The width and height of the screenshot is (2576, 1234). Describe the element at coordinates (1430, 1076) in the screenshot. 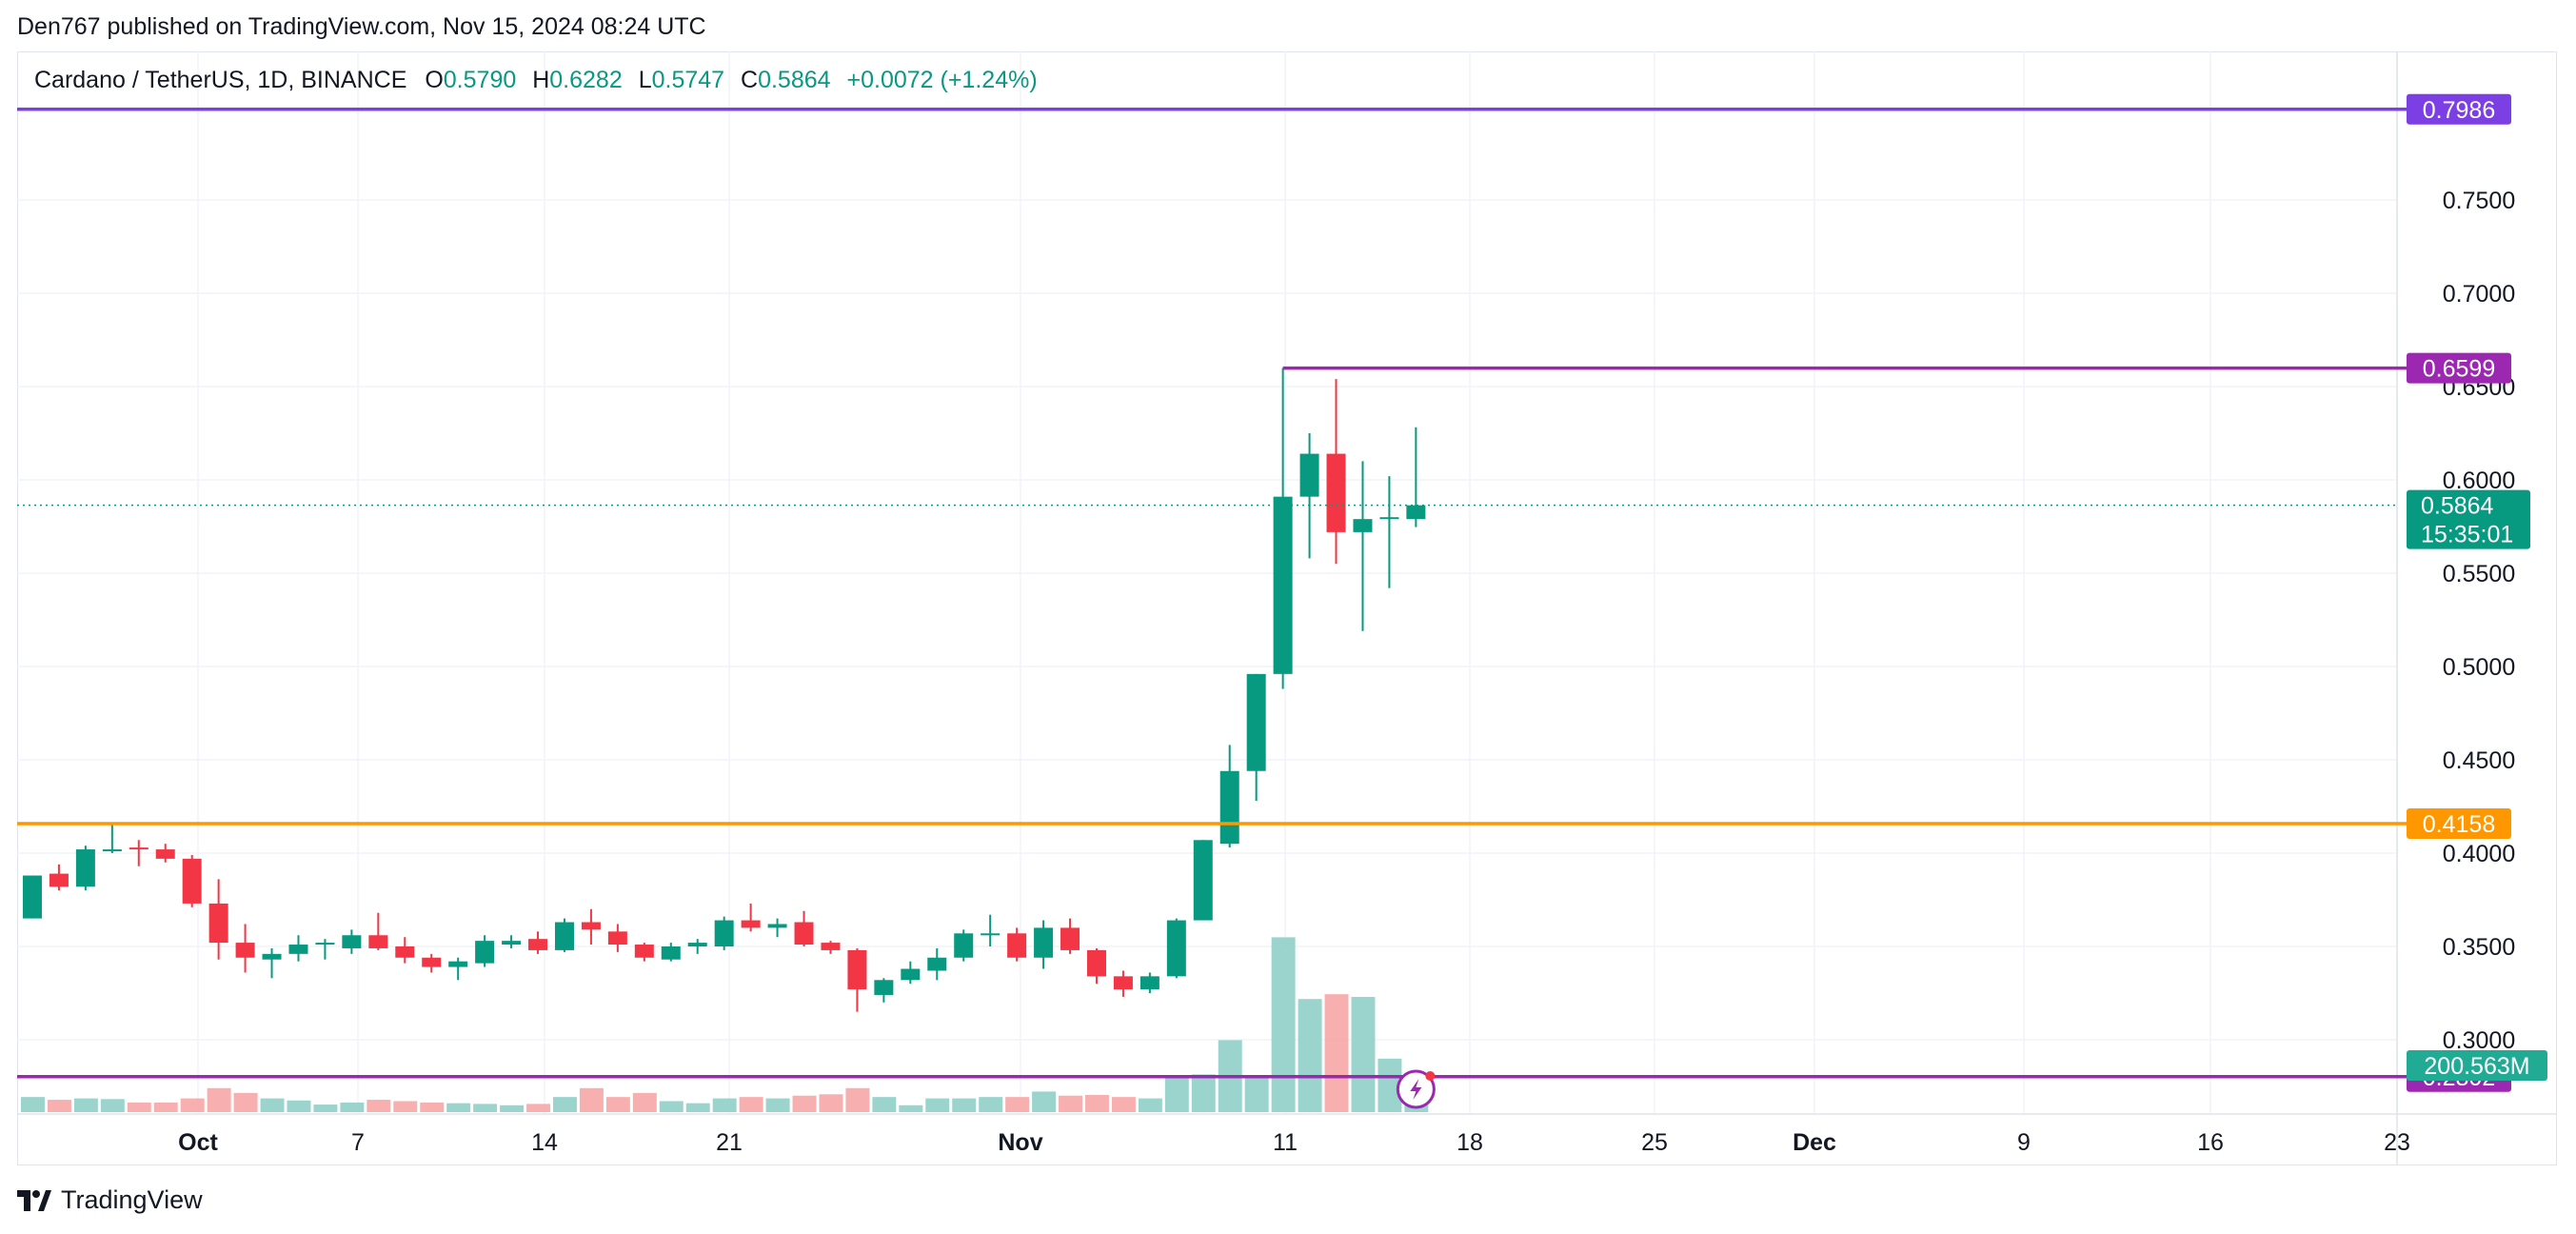

I see `alert-dot-icon` at that location.